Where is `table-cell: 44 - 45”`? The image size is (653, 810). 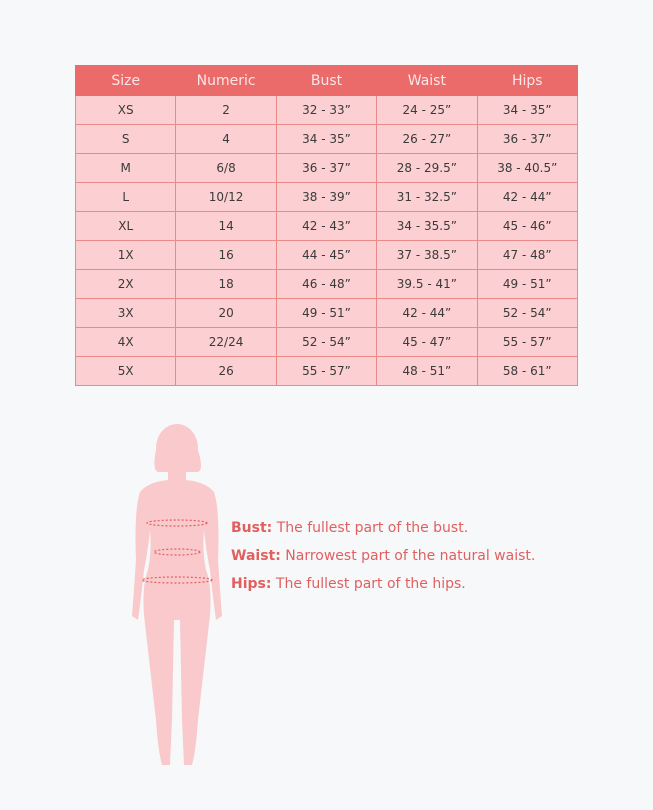
table-cell: 44 - 45” is located at coordinates (326, 255).